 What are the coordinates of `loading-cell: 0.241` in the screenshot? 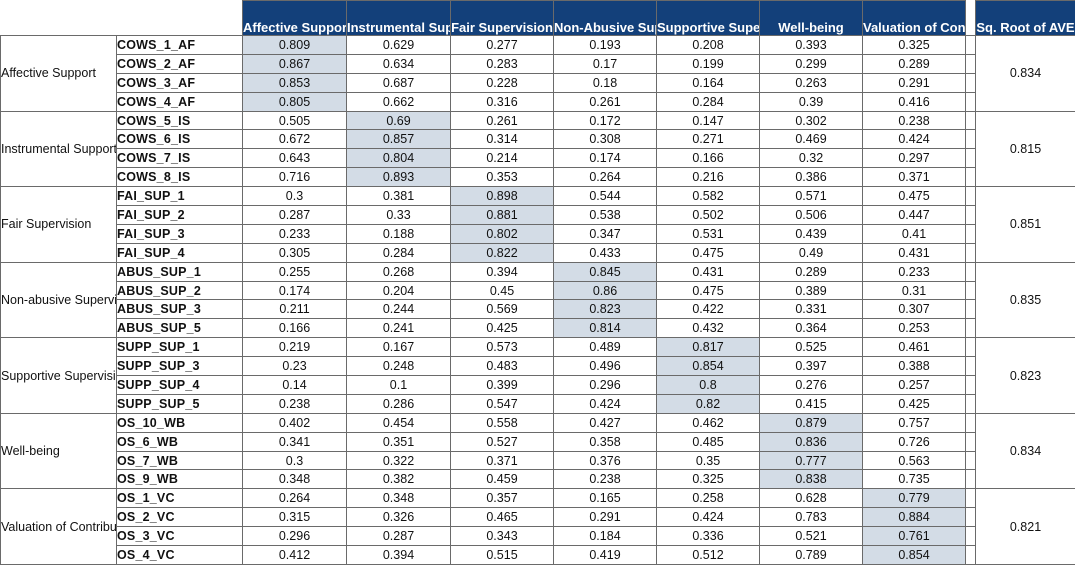 It's located at (398, 328).